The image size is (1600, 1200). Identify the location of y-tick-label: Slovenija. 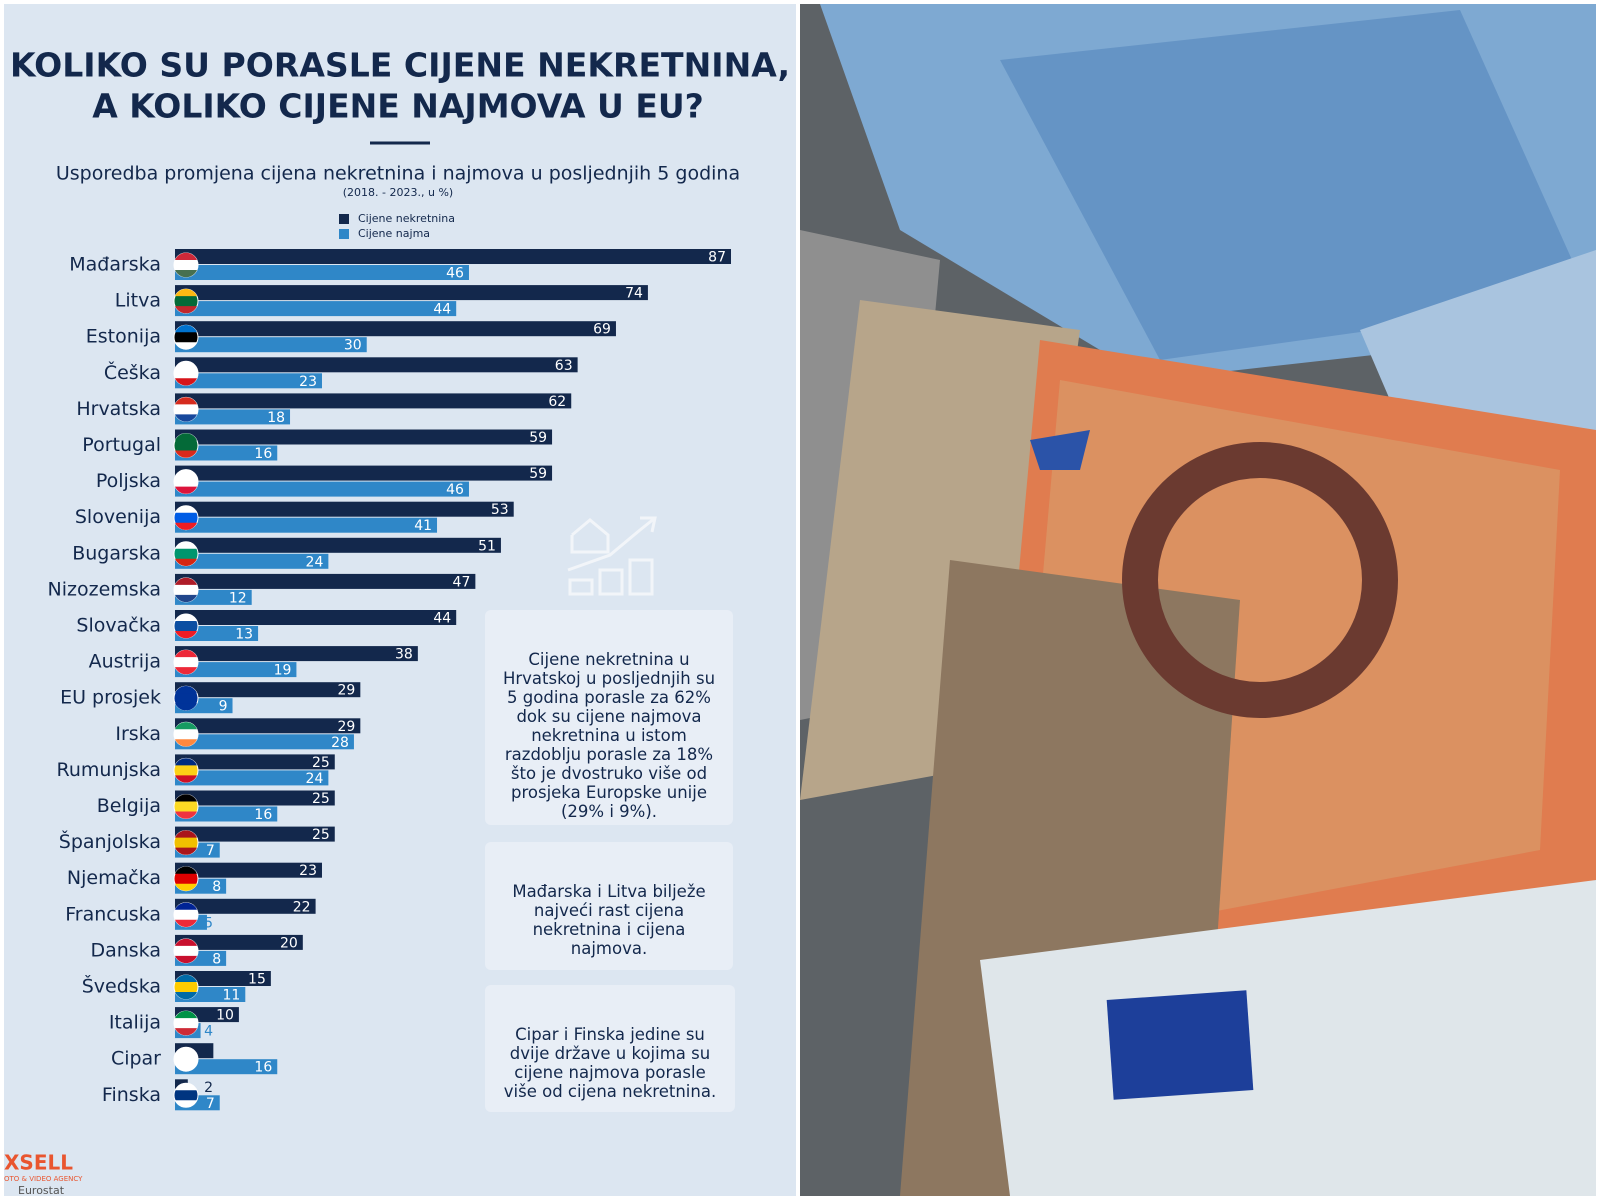
(118, 517).